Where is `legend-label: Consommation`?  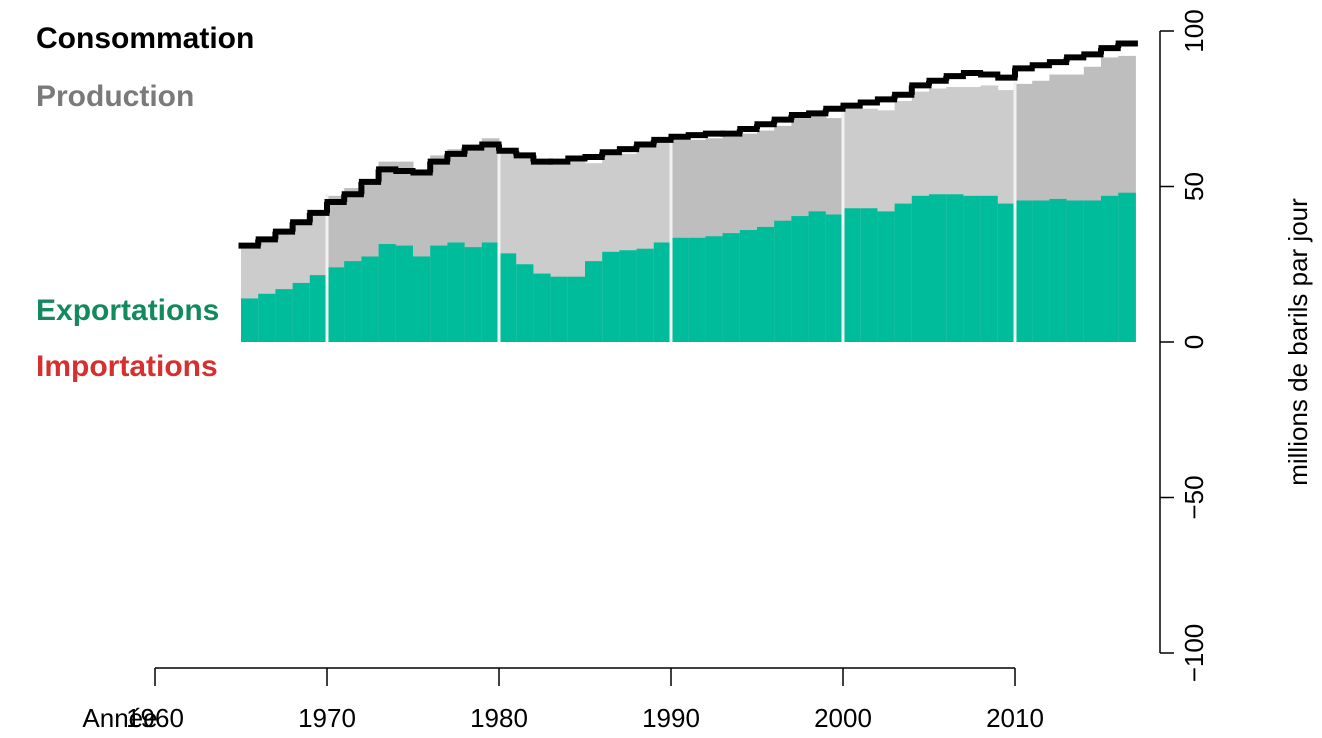
legend-label: Consommation is located at coordinates (145, 38).